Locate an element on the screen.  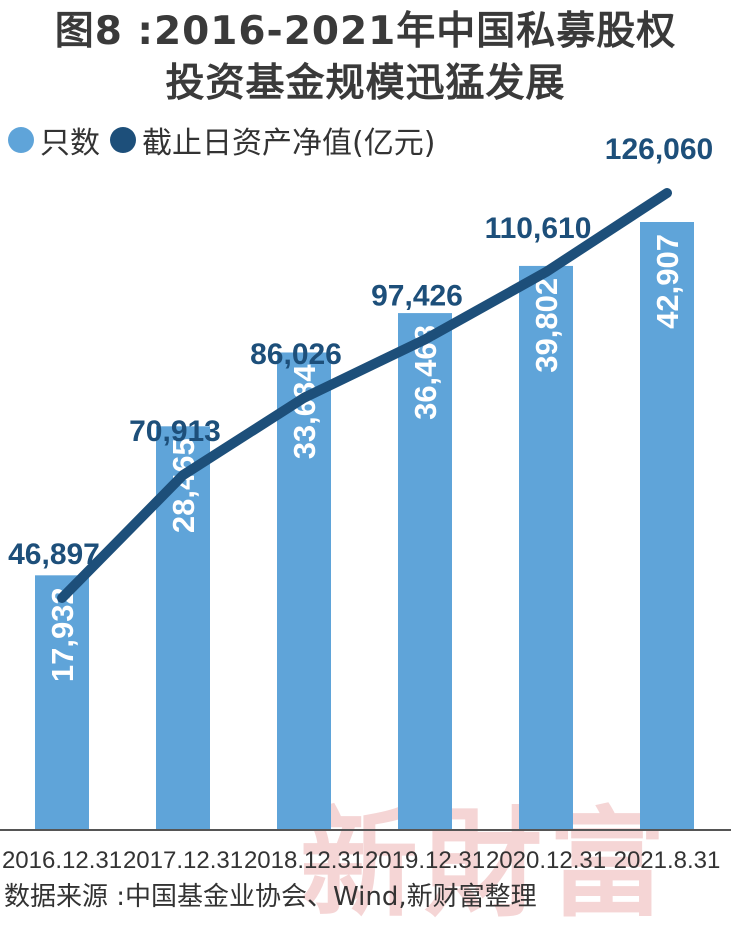
line-label-2020.12.31: 110,610 is located at coordinates (538, 228).